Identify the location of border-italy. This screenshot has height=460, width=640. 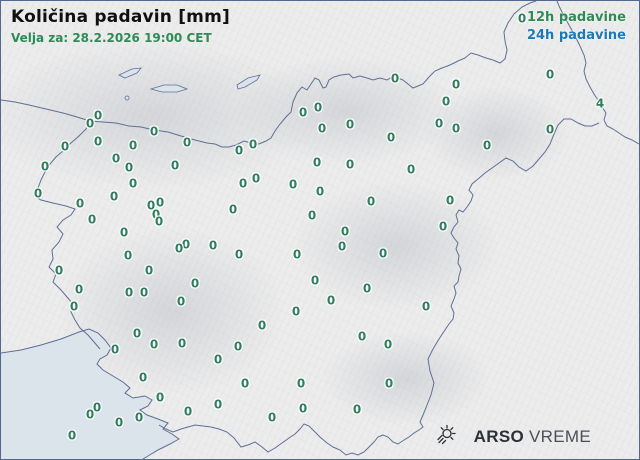
(67, 235).